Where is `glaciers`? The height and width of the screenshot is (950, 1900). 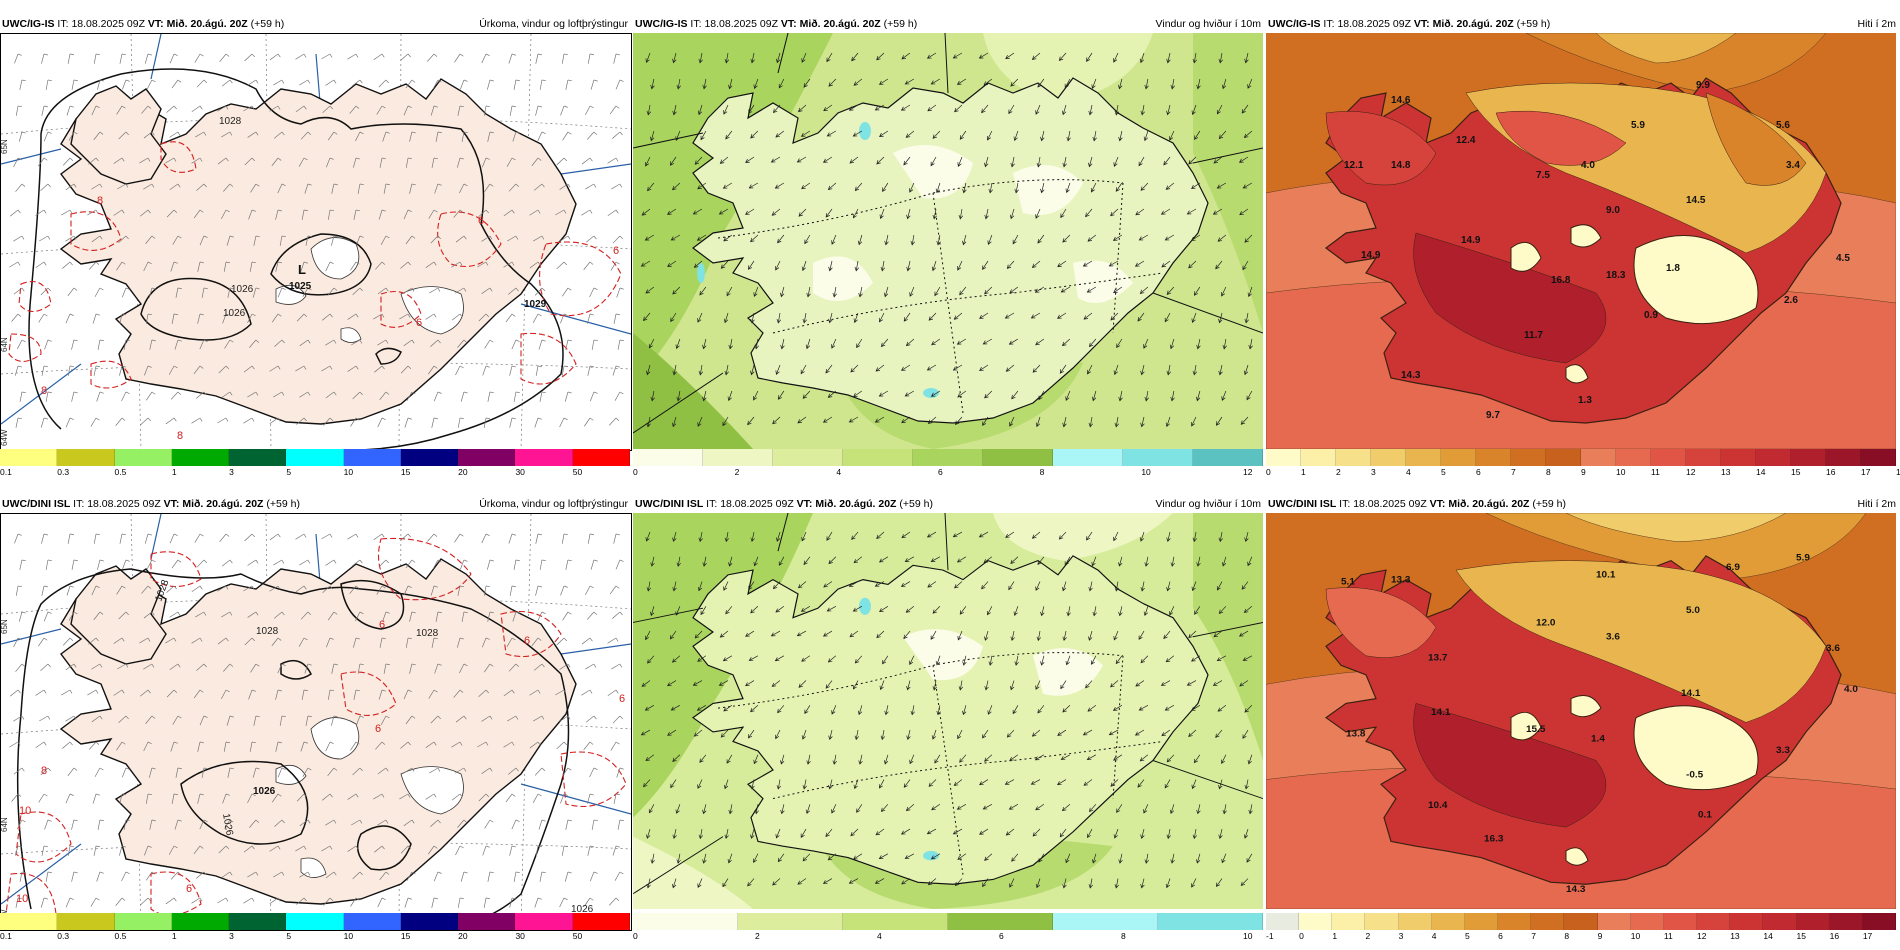
glaciers is located at coordinates (1634, 780).